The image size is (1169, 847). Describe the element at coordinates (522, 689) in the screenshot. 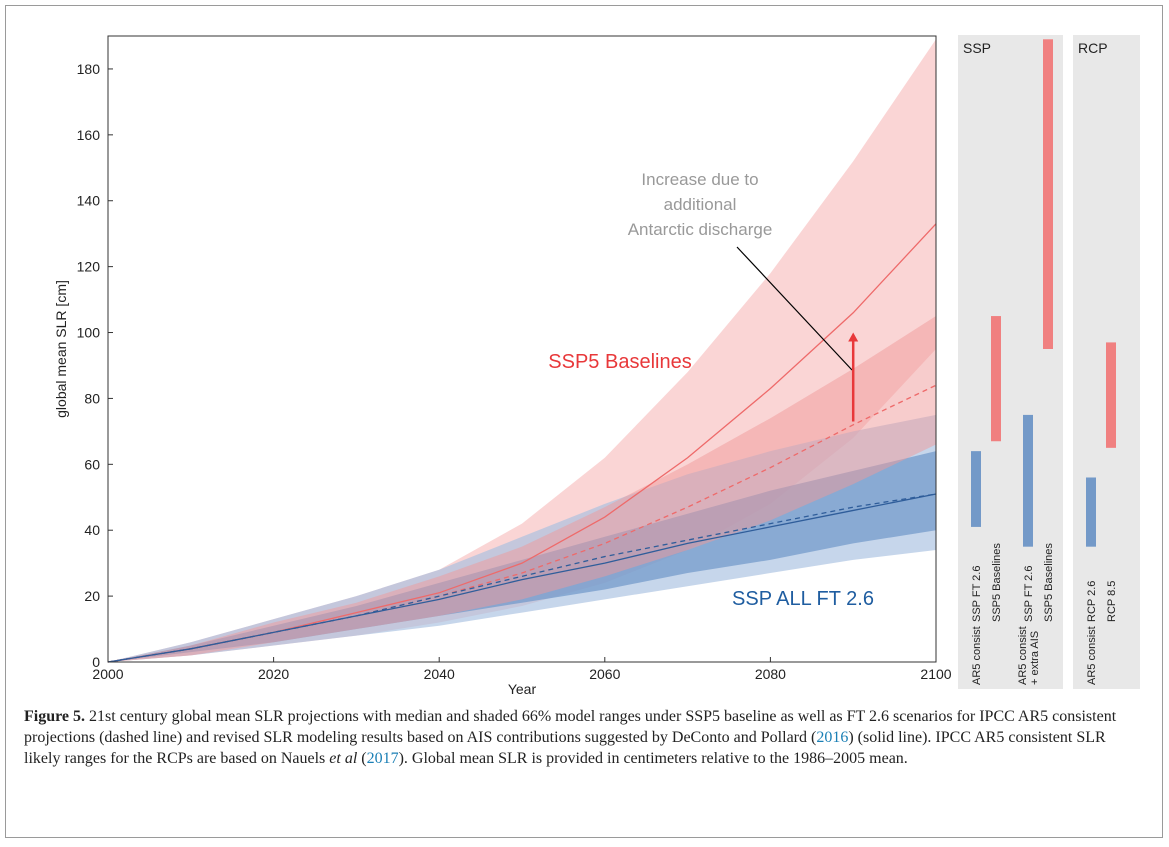

I see `x-axis-label: Year` at that location.